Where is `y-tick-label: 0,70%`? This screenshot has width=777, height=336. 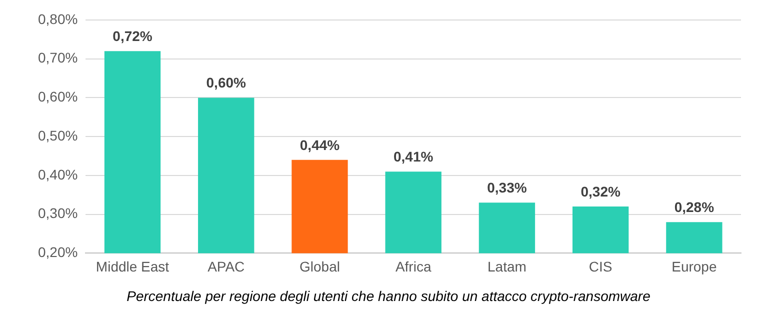 y-tick-label: 0,70% is located at coordinates (58, 58).